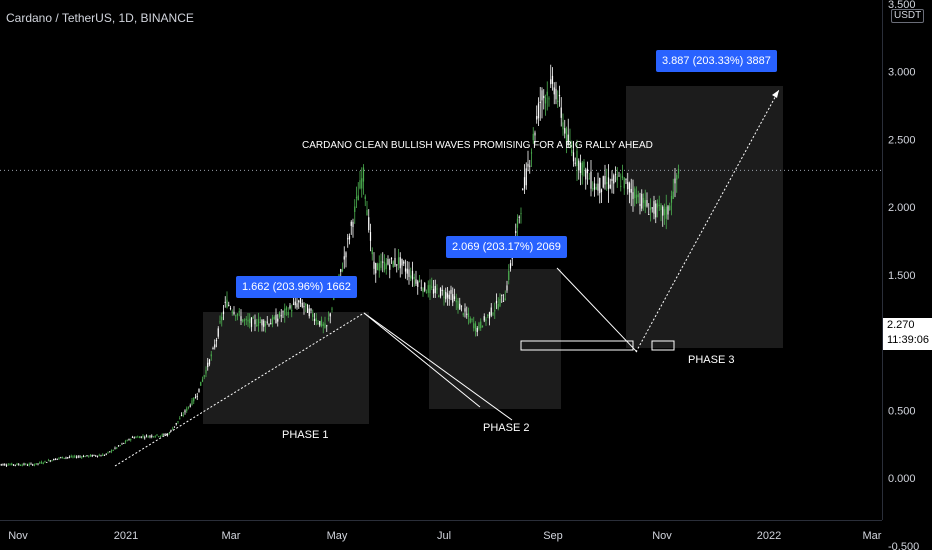 Image resolution: width=932 pixels, height=550 pixels. I want to click on currency-badge: USDT, so click(908, 16).